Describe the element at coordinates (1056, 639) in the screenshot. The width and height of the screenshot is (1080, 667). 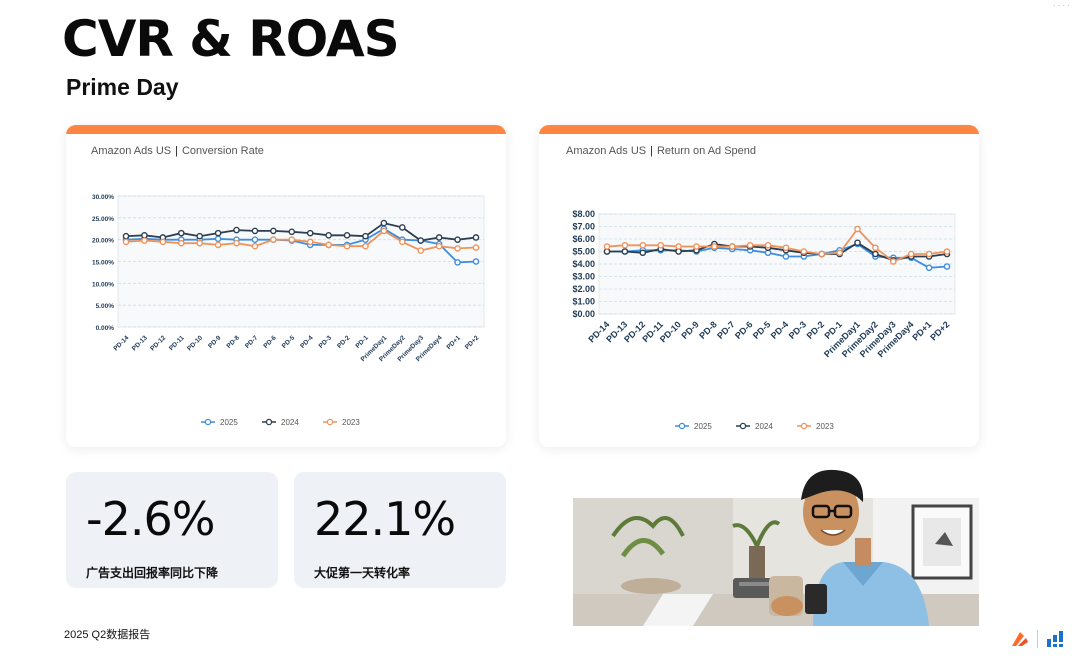
I see `bar-chart-logo-icon` at that location.